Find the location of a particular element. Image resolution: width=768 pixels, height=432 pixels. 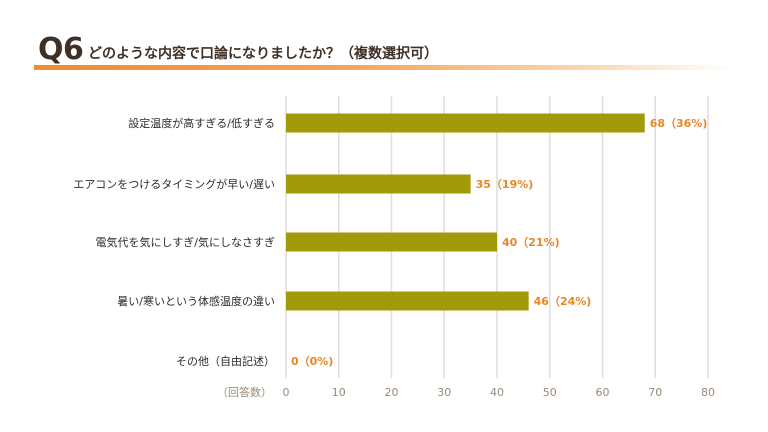

chart-header: Q6 どのような内容で口論になりましたか？（複数選択可） is located at coordinates (386, 52).